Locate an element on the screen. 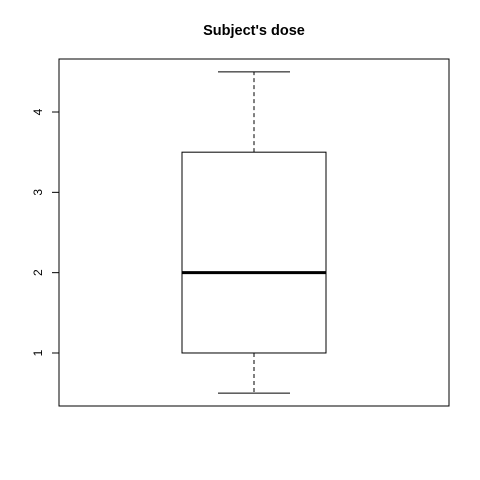  y-tick-label-2: 2 is located at coordinates (38, 272).